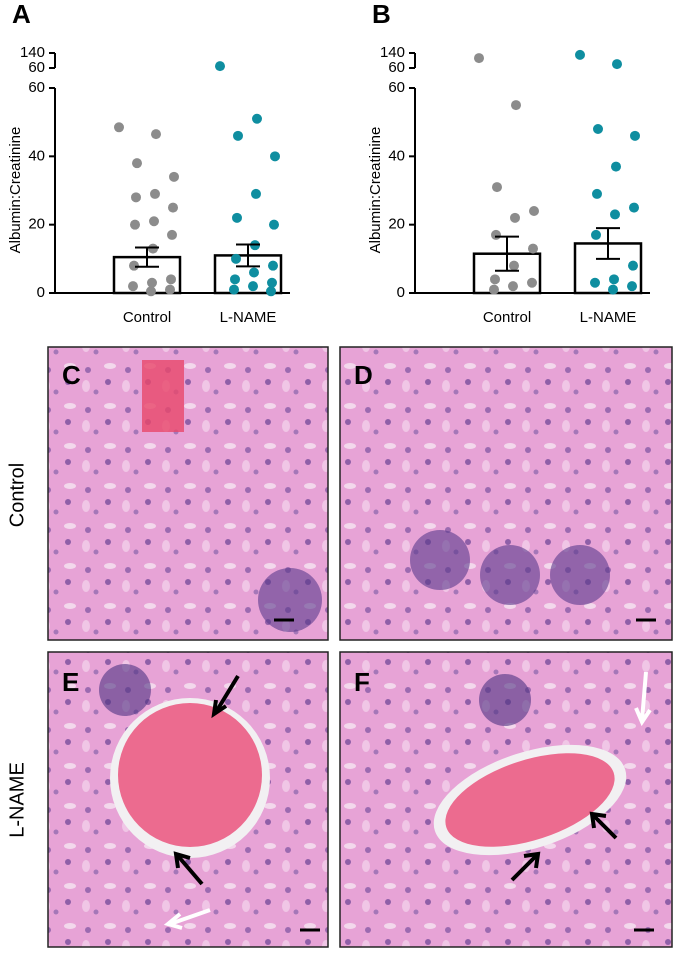  What do you see at coordinates (163, 396) in the screenshot?
I see `vessel` at bounding box center [163, 396].